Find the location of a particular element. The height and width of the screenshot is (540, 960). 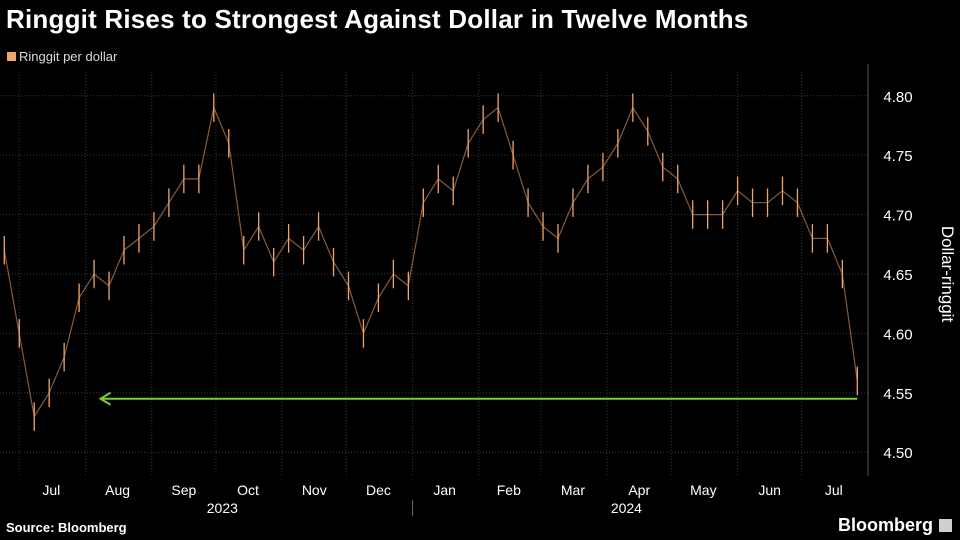

brand-logo: Bloomberg is located at coordinates (895, 525).